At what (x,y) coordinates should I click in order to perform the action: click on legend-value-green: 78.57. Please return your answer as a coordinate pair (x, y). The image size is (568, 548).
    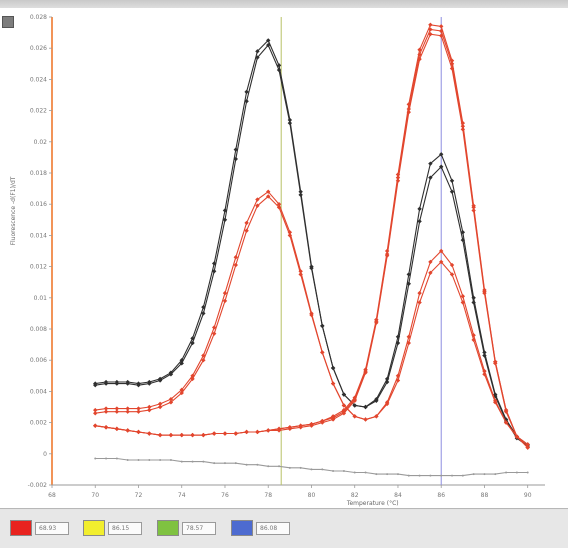
    Looking at the image, I should click on (199, 528).